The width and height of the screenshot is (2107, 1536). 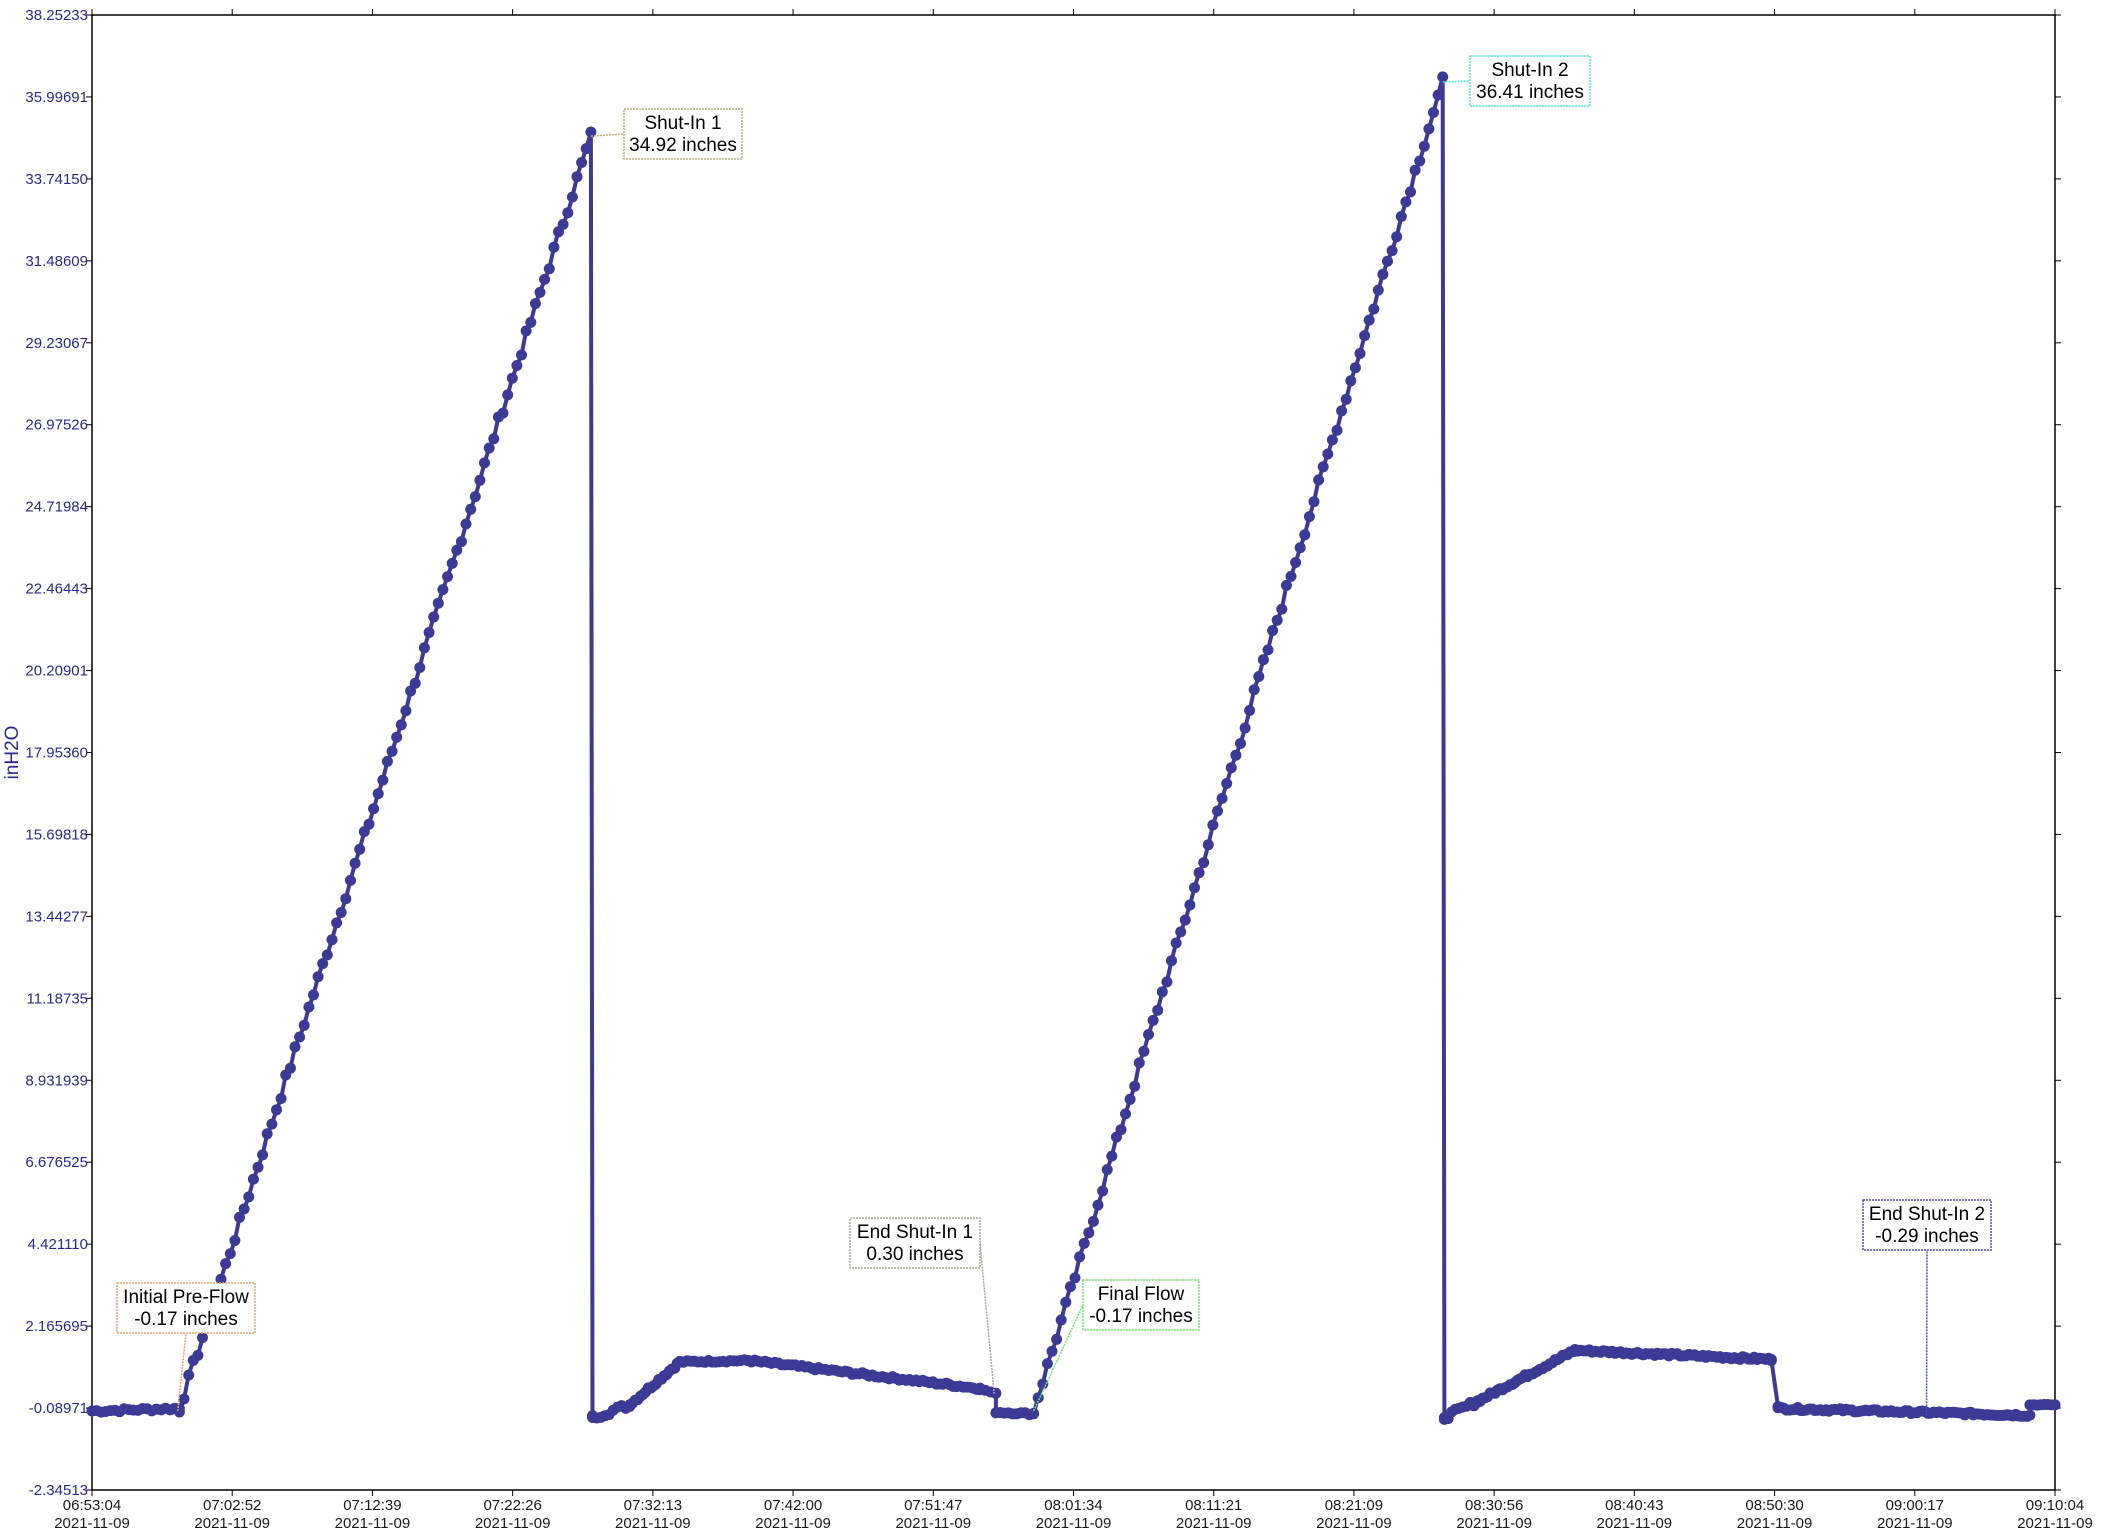 I want to click on y-tick-label: 20.20901, so click(x=56, y=671).